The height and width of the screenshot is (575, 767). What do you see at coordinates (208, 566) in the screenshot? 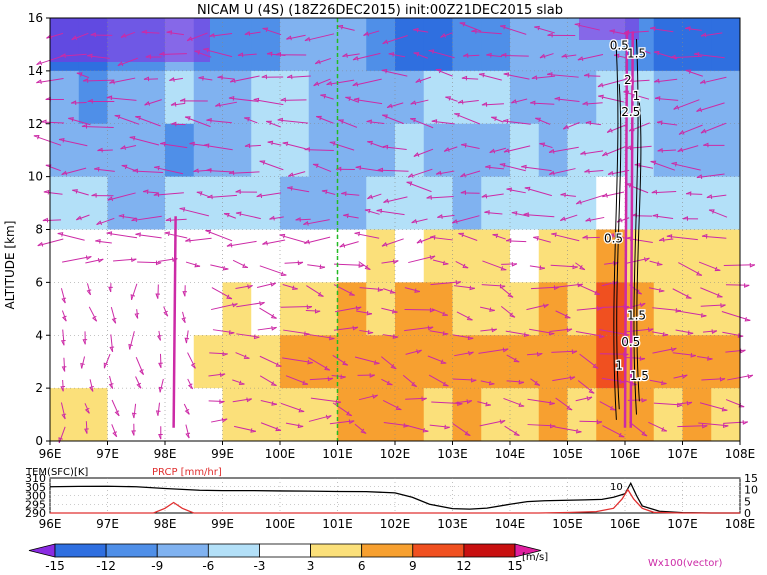
I see `colorbar-tick-label: -6` at bounding box center [208, 566].